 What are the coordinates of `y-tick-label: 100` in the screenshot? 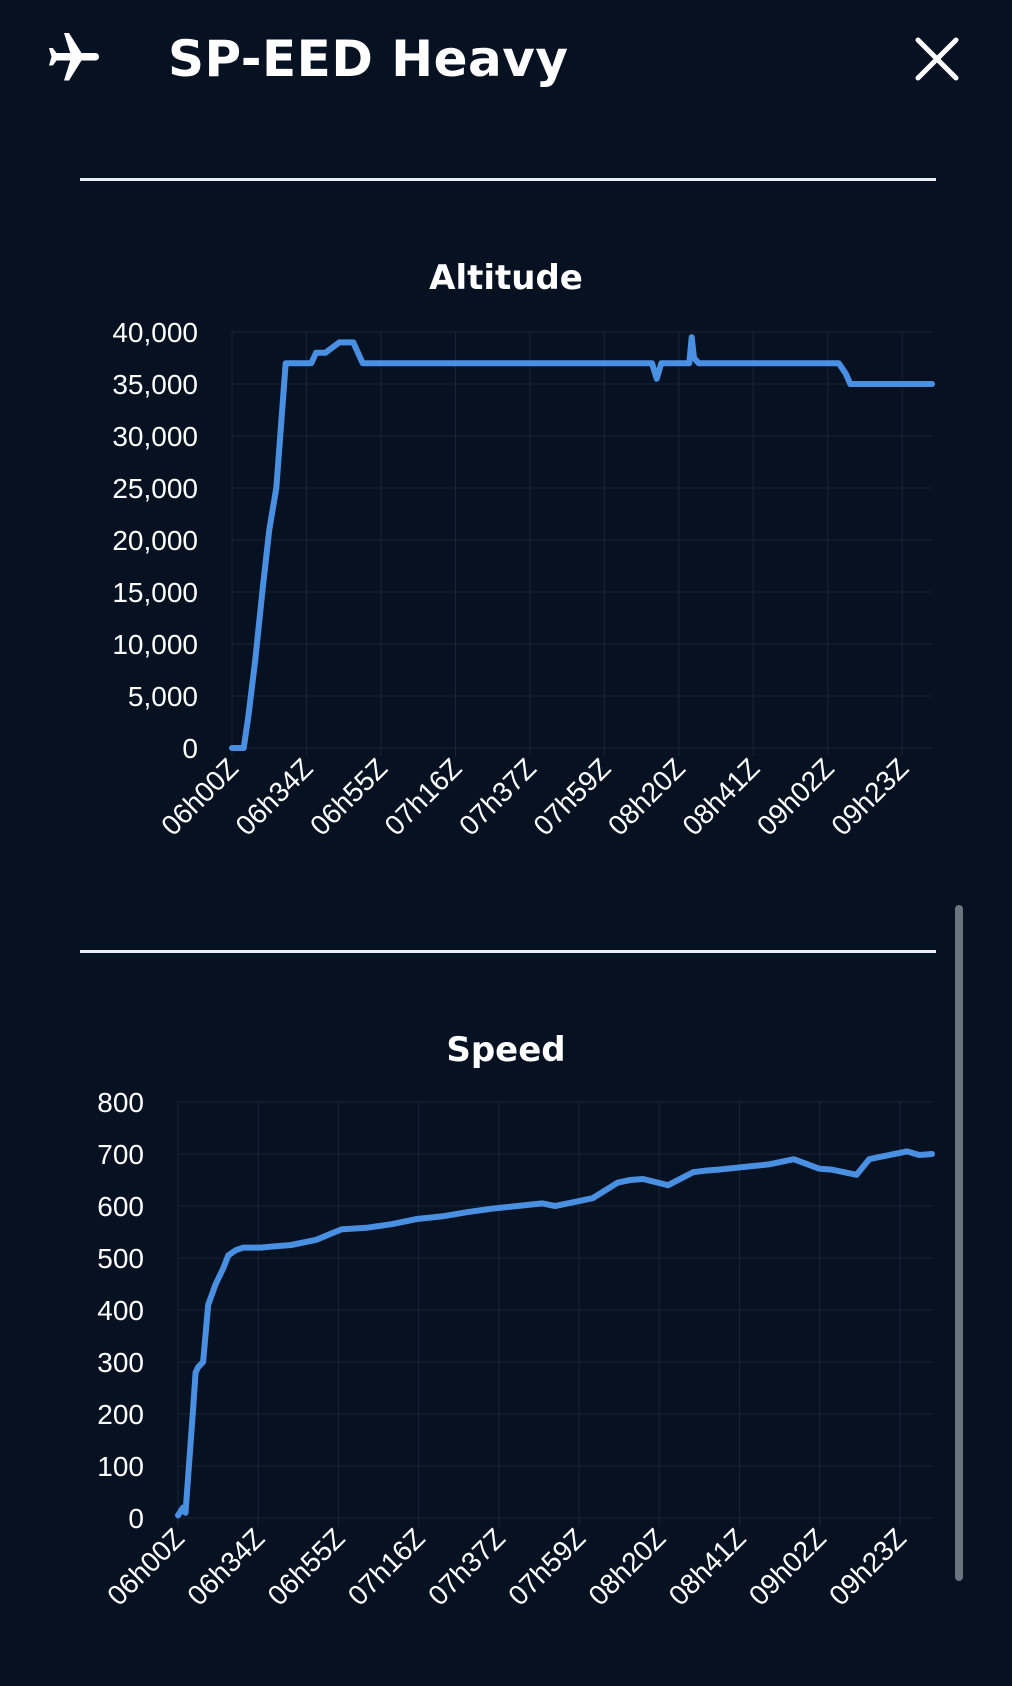 It's located at (120, 1466).